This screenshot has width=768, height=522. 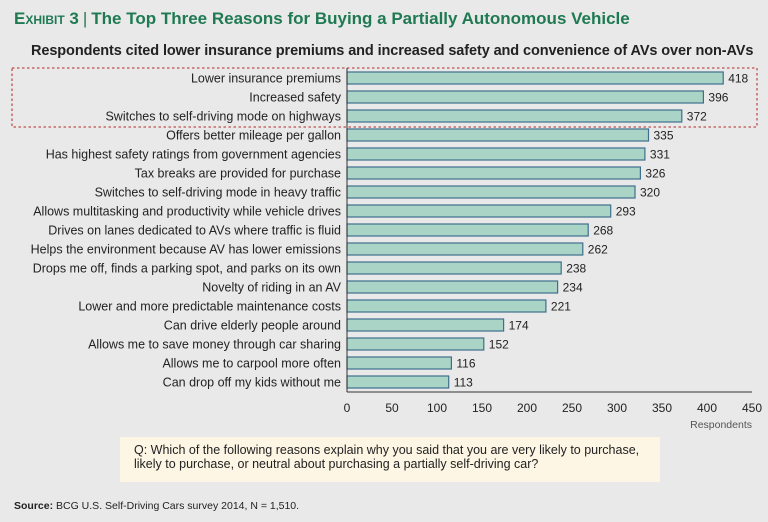 What do you see at coordinates (46, 18) in the screenshot?
I see `exhibit-label: Exhibit 3` at bounding box center [46, 18].